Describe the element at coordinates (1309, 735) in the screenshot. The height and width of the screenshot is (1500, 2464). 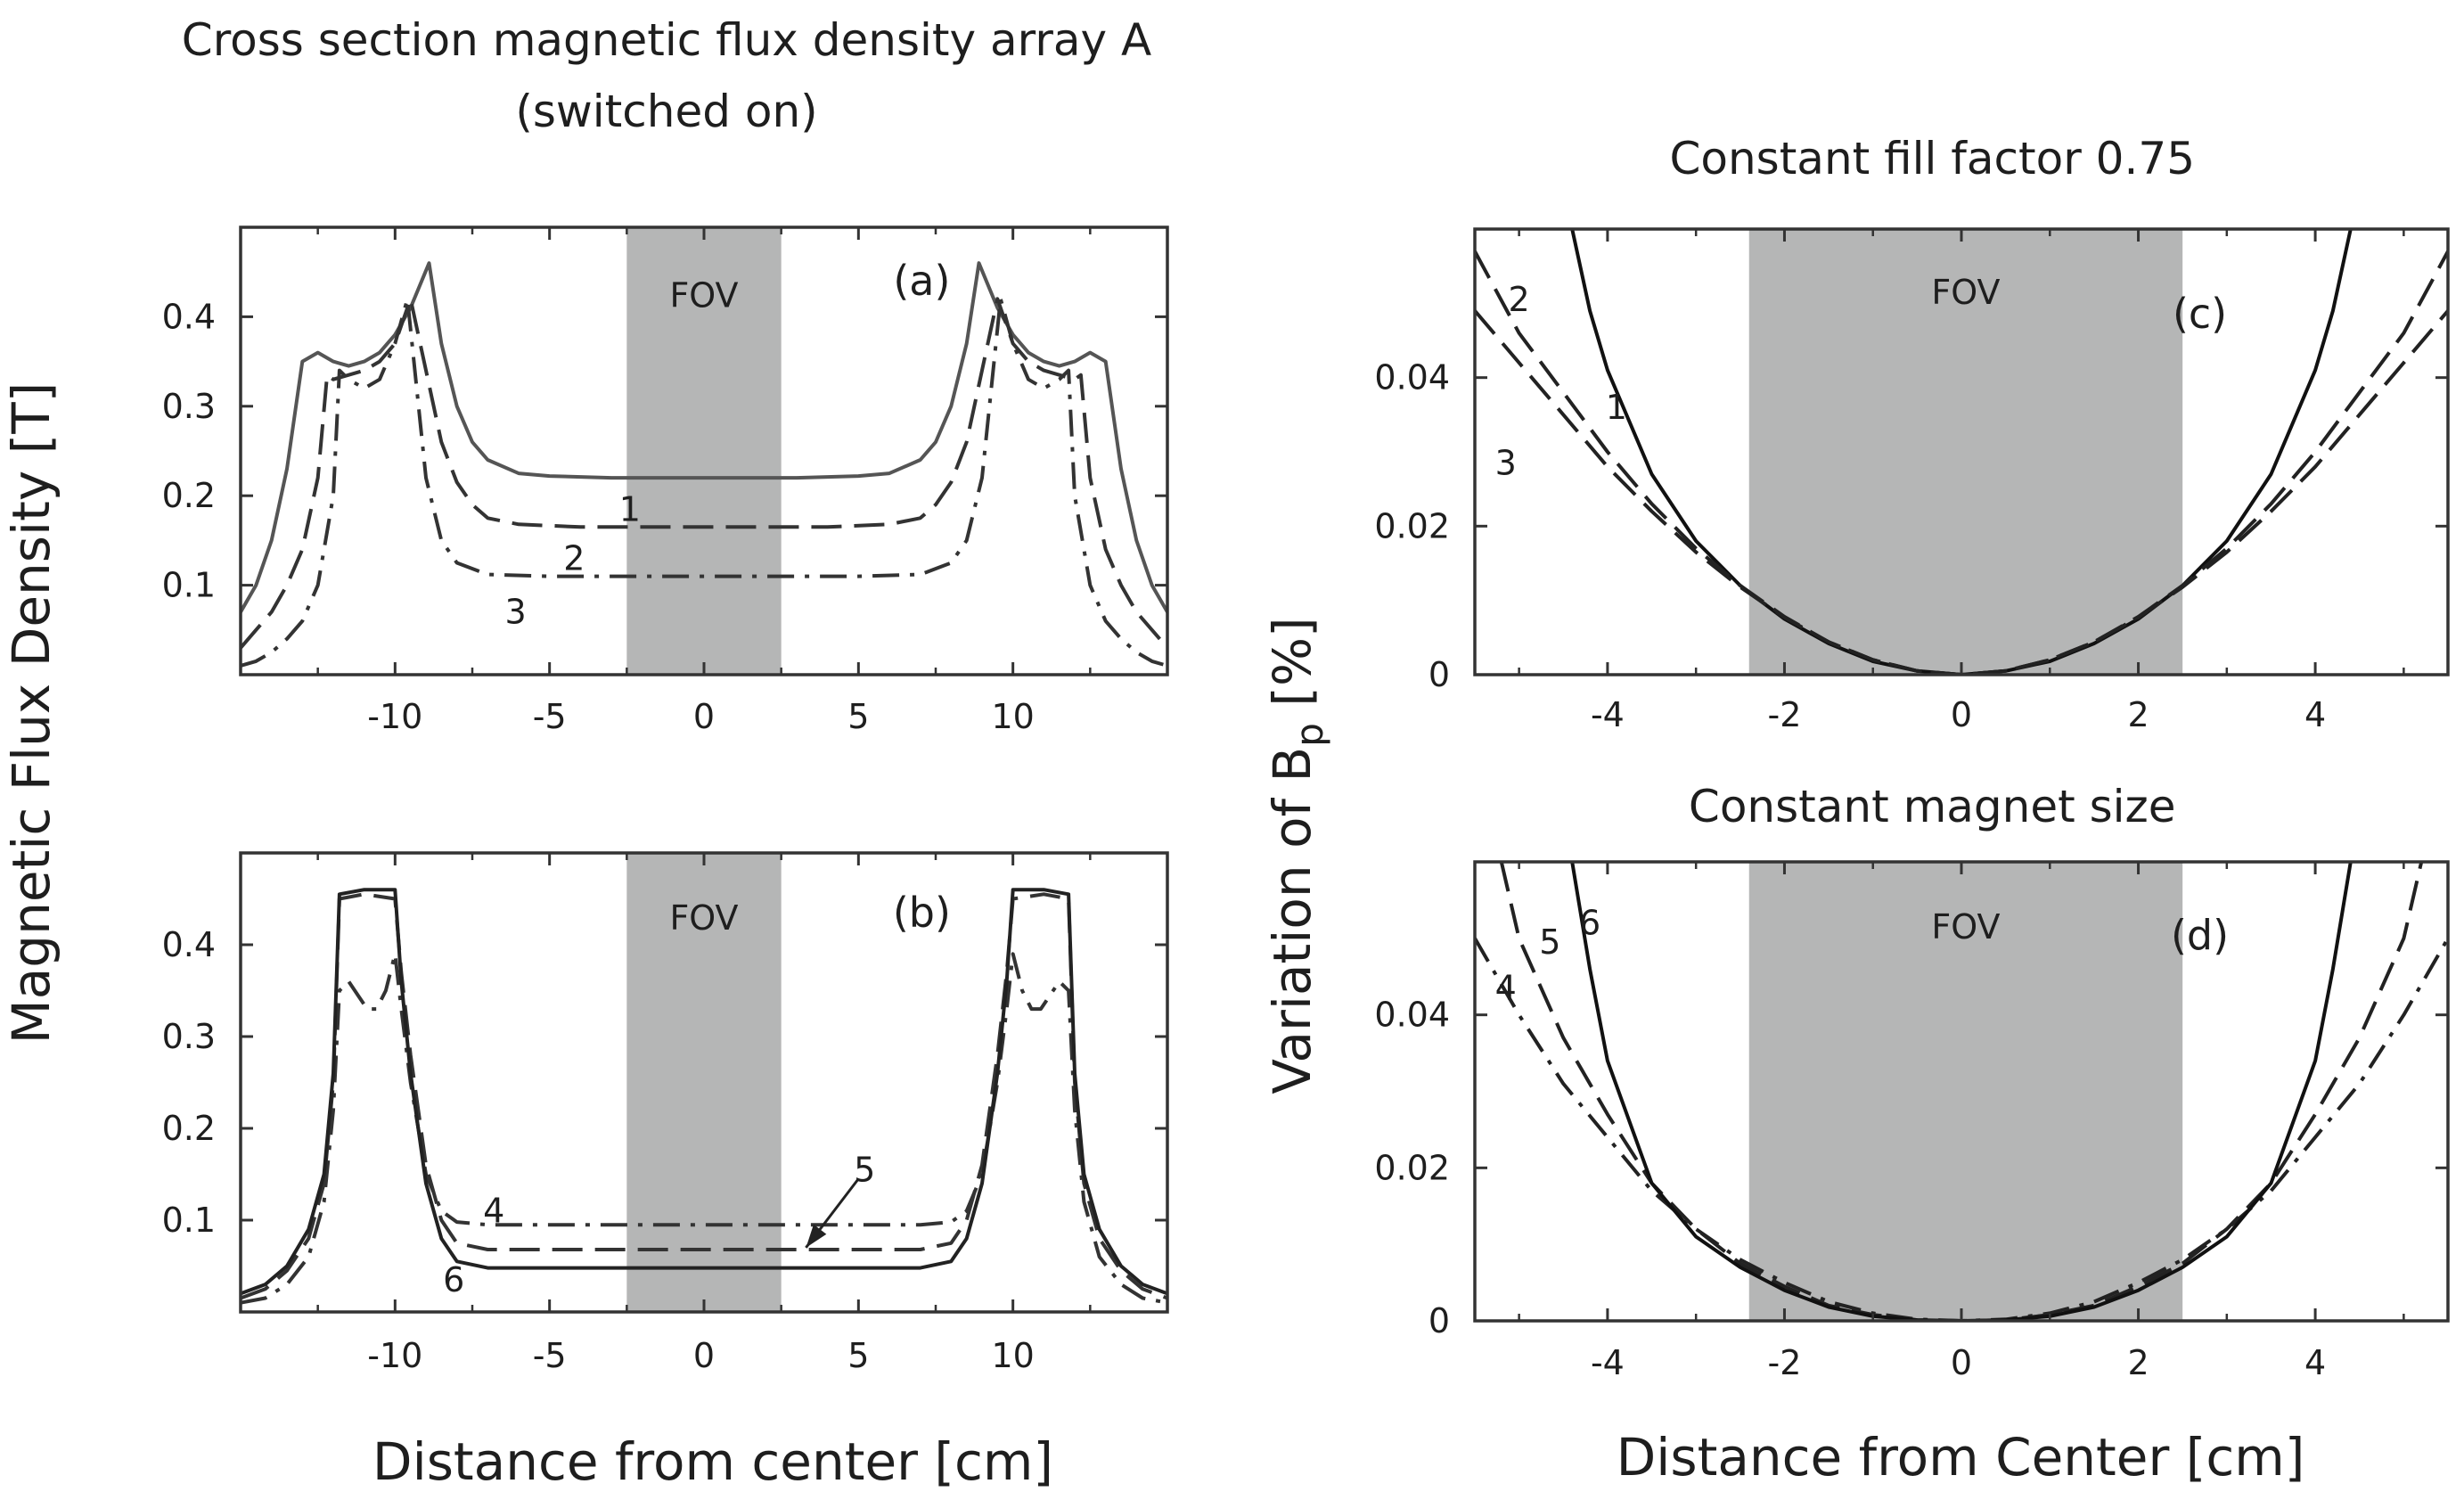
I see `right-y-axis-title-subscript: p` at that location.